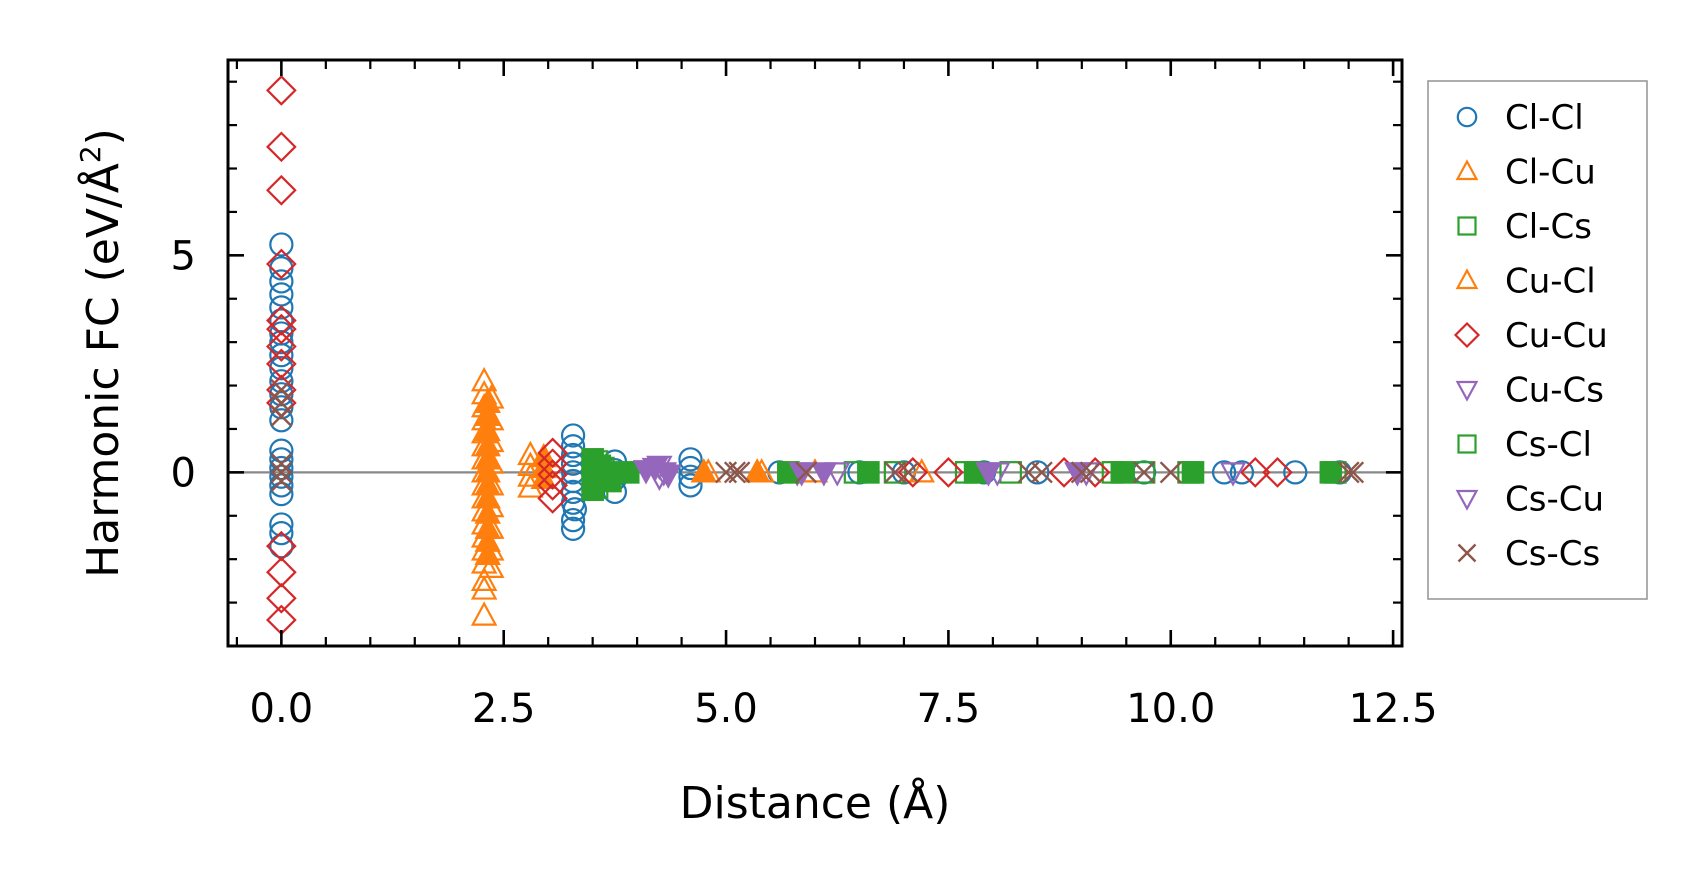  What do you see at coordinates (1467, 226) in the screenshot?
I see `legend-marker-cl-cs` at bounding box center [1467, 226].